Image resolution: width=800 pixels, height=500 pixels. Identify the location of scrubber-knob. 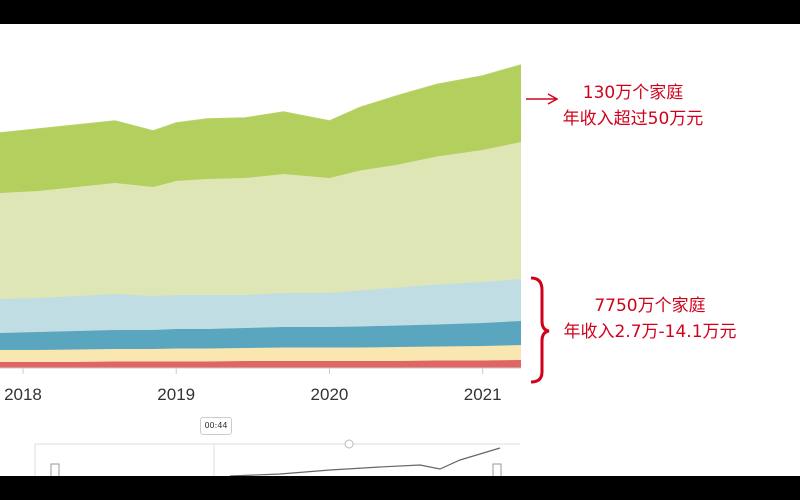
(349, 444).